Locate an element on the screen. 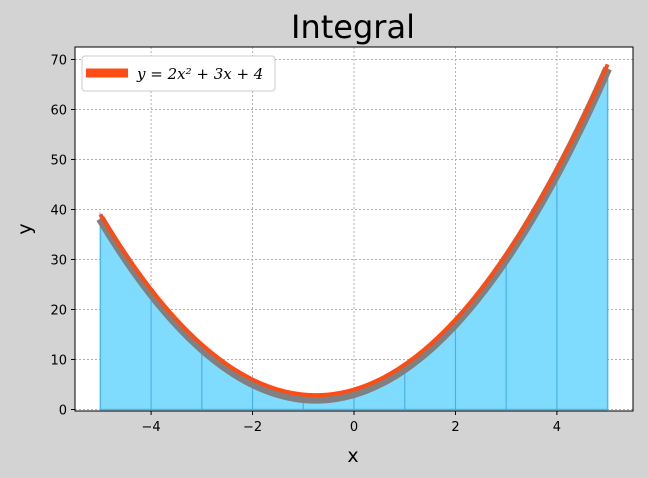 This screenshot has width=648, height=478. y-axis-ticks: 0 10 20 30 40 50 60 70 is located at coordinates (62, 236).